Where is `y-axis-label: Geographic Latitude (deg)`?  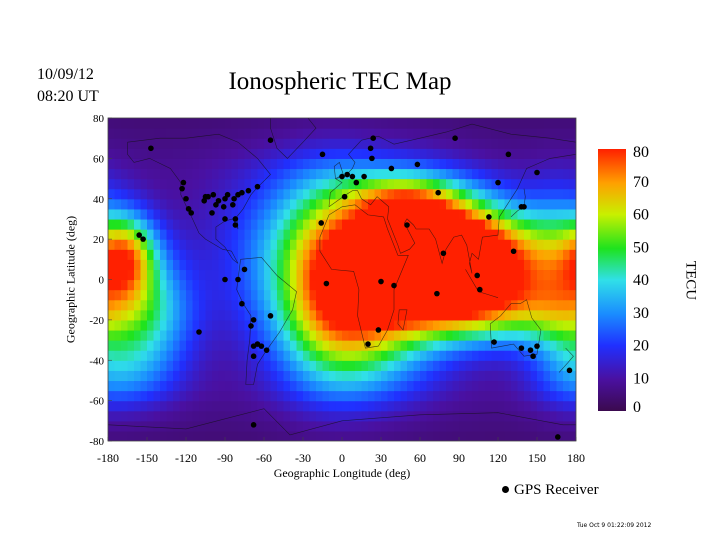 y-axis-label: Geographic Latitude (deg) is located at coordinates (70, 279).